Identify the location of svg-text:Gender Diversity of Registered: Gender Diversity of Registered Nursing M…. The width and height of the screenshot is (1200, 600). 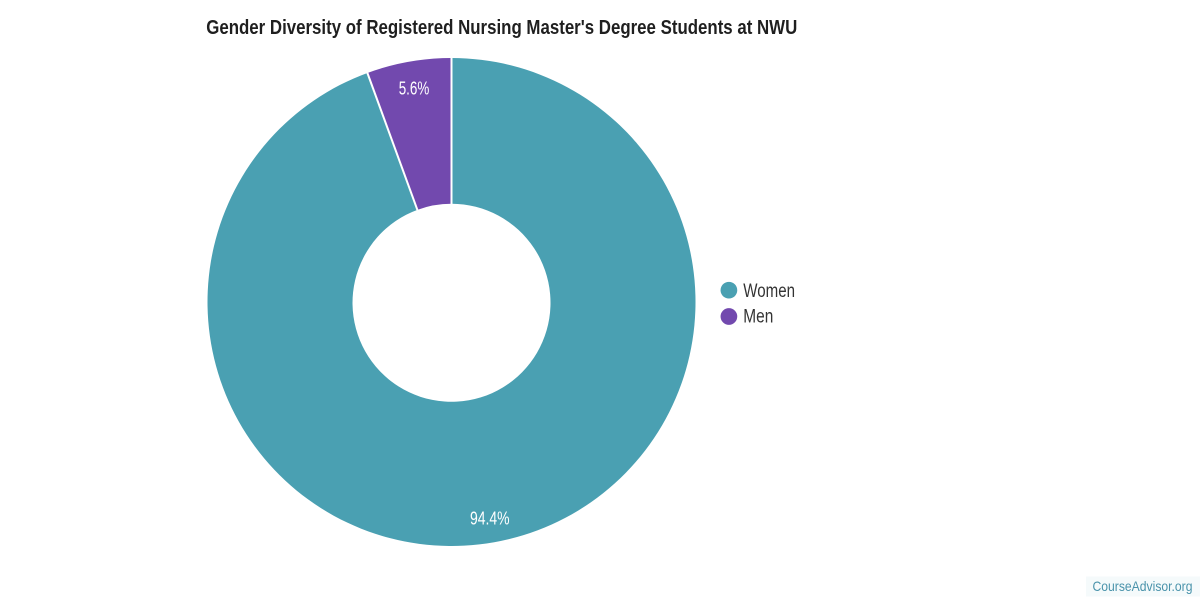
(501, 28).